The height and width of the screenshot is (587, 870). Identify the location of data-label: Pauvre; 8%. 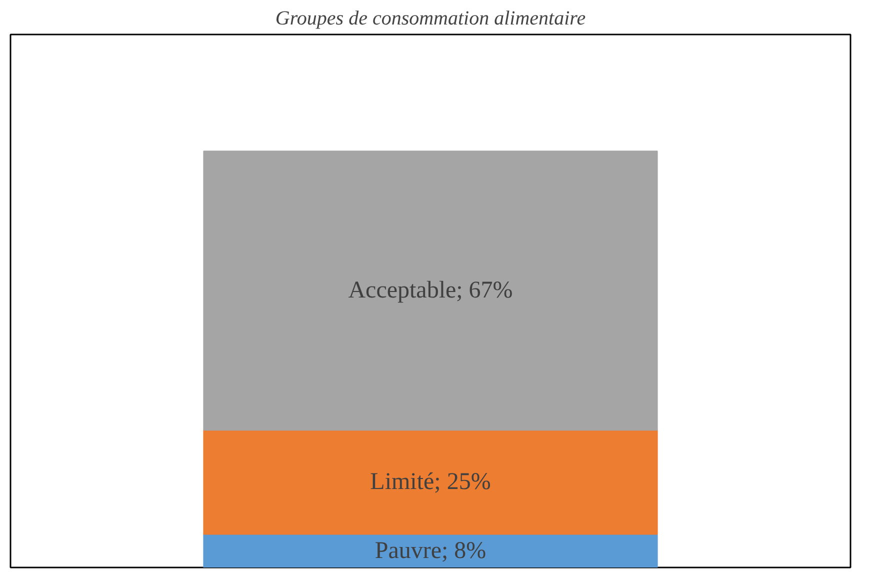
(430, 551).